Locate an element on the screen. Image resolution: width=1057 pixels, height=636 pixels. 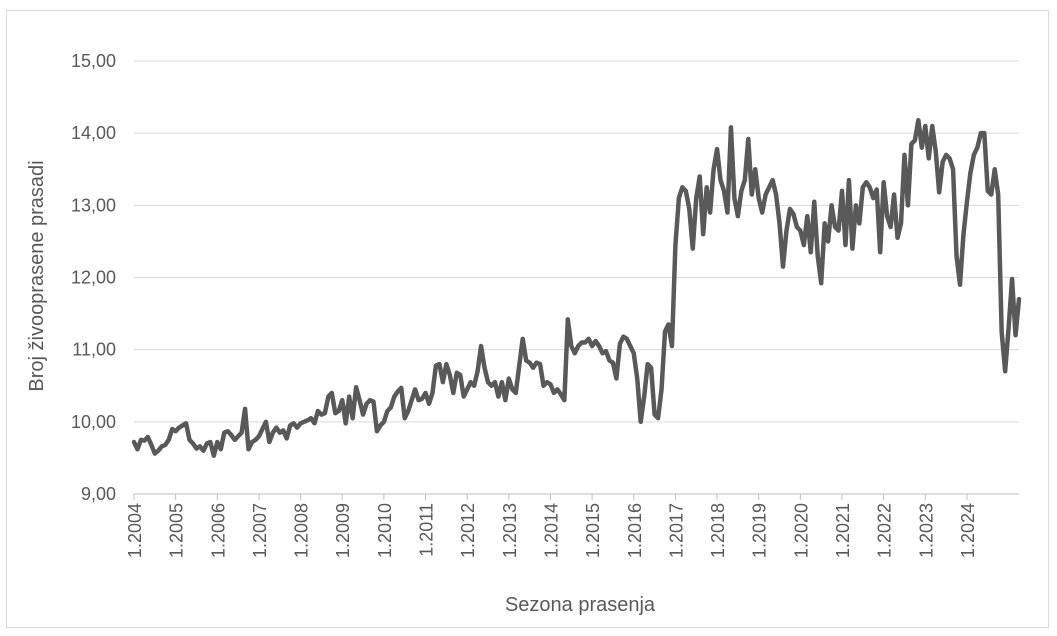
x-tick-label: 1.2007 is located at coordinates (260, 530).